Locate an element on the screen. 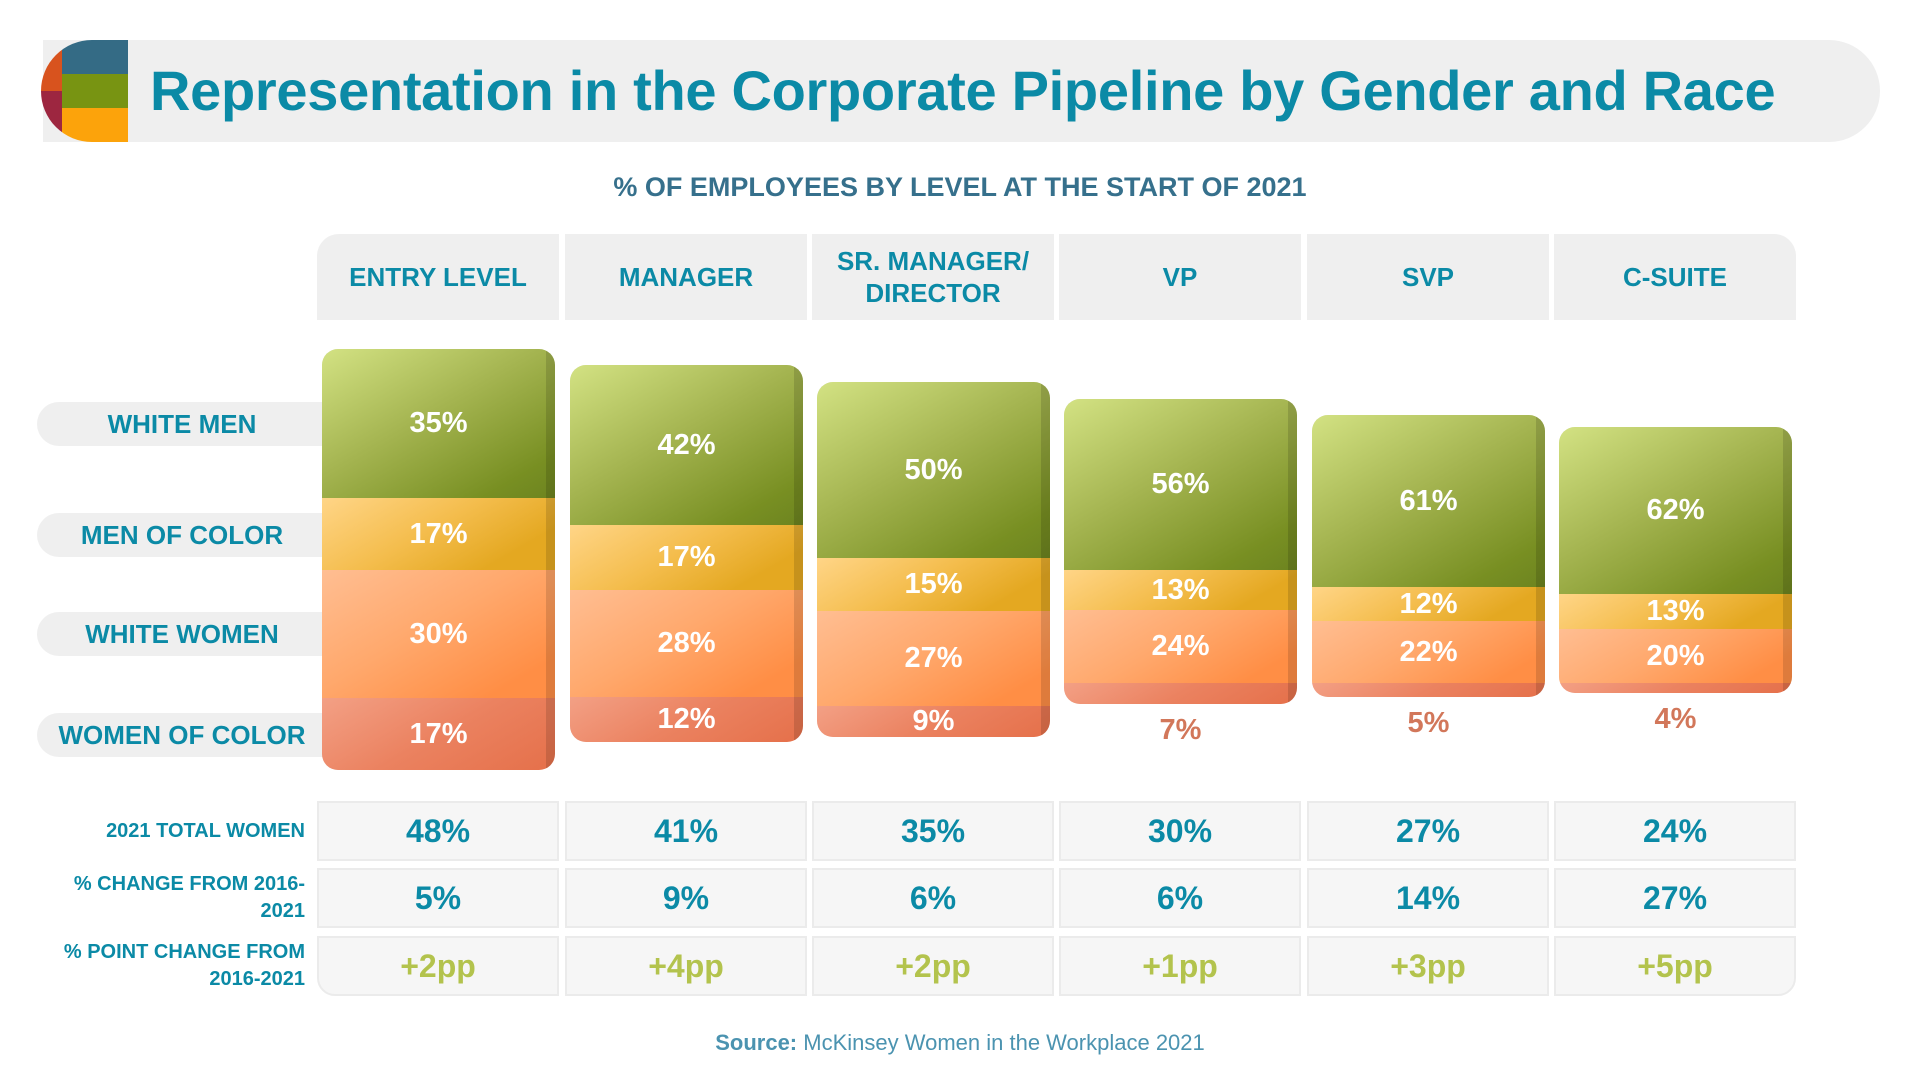 This screenshot has height=1081, width=1920. data-label: 30% is located at coordinates (438, 633).